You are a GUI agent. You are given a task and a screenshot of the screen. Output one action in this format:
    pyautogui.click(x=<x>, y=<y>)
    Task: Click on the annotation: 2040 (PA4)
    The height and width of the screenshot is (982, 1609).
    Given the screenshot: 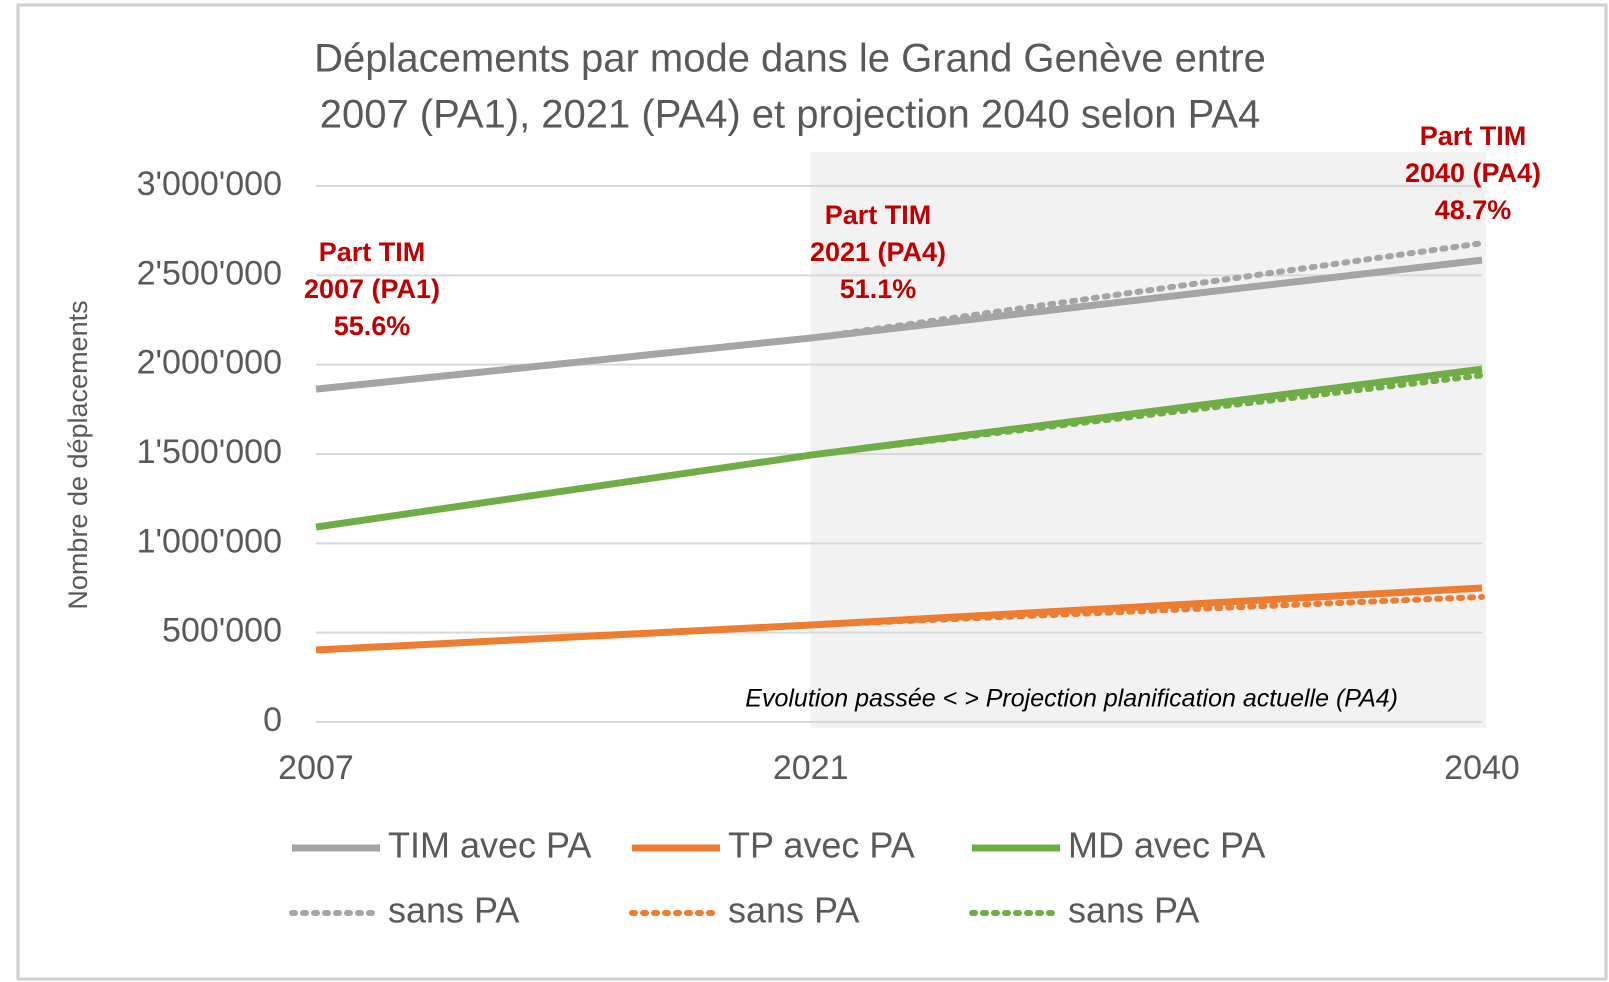 What is the action you would take?
    pyautogui.click(x=1473, y=173)
    